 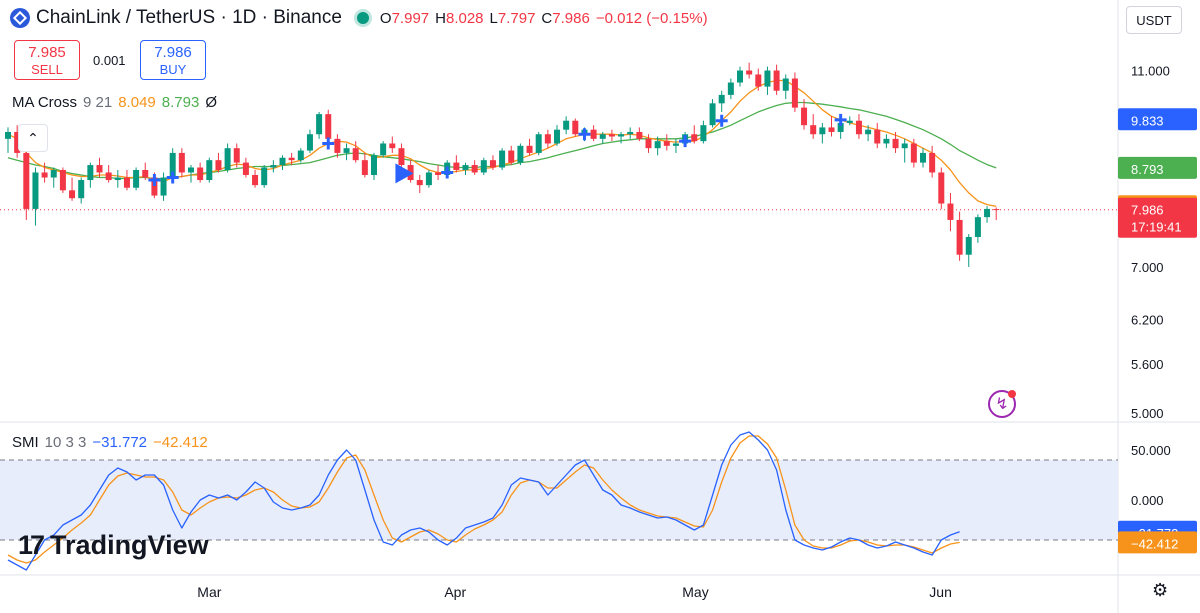 What do you see at coordinates (173, 69) in the screenshot?
I see `buy-label: BUY` at bounding box center [173, 69].